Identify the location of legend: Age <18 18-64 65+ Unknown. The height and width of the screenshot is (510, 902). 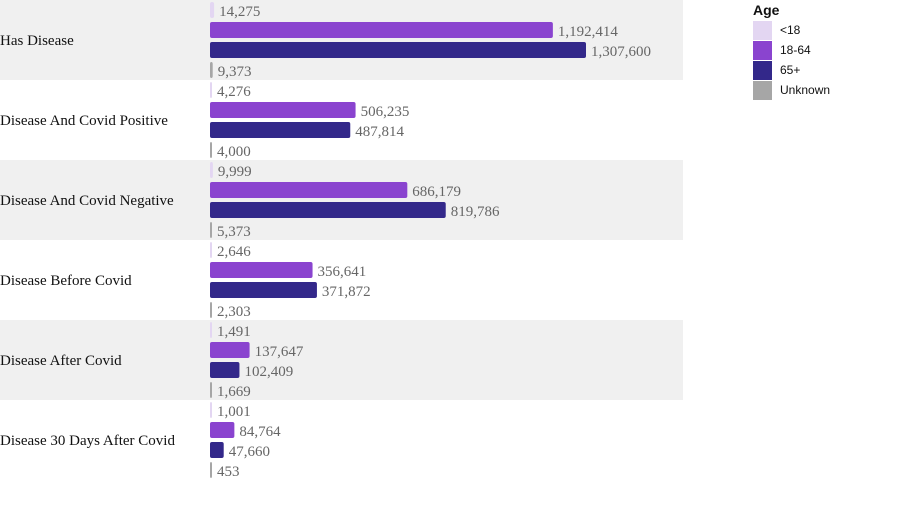
(791, 50).